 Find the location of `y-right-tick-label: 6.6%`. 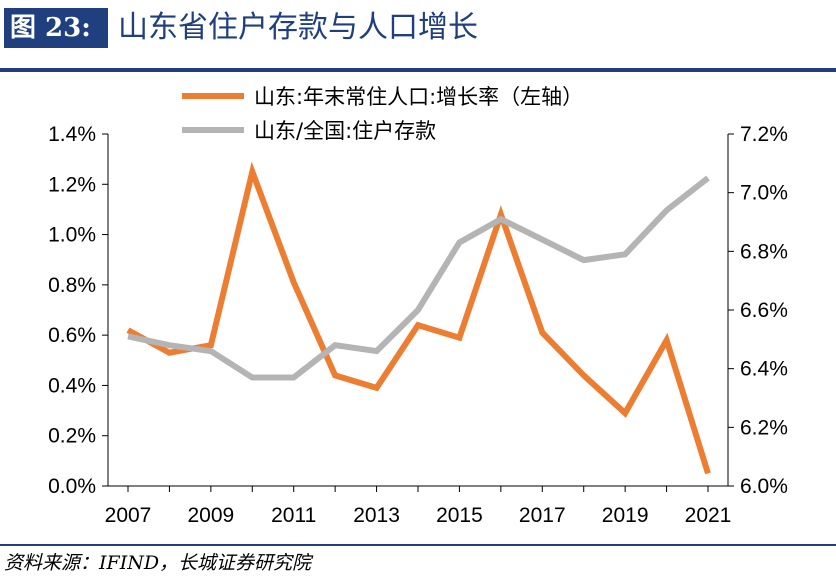

y-right-tick-label: 6.6% is located at coordinates (764, 310).